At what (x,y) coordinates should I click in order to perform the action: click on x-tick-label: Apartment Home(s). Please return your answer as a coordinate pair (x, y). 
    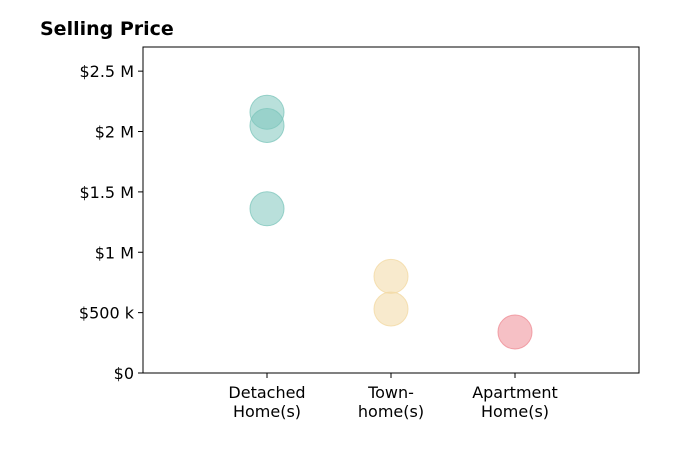
    Looking at the image, I should click on (515, 402).